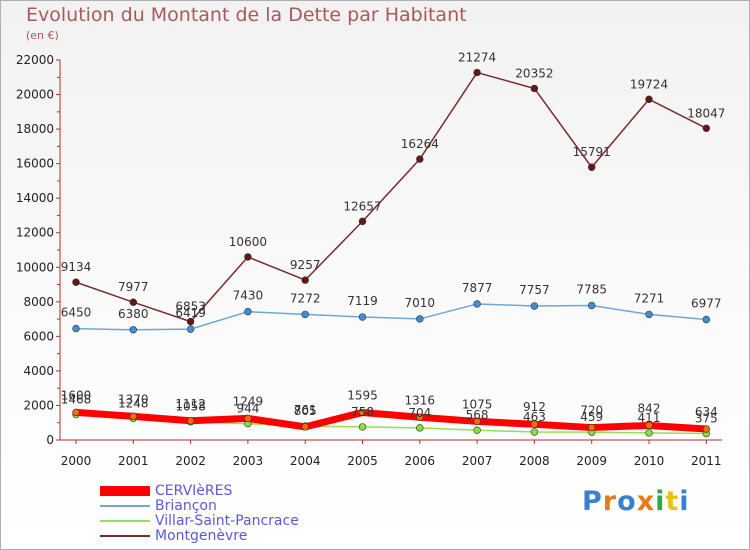  I want to click on x-tick-label: 2003, so click(248, 461).